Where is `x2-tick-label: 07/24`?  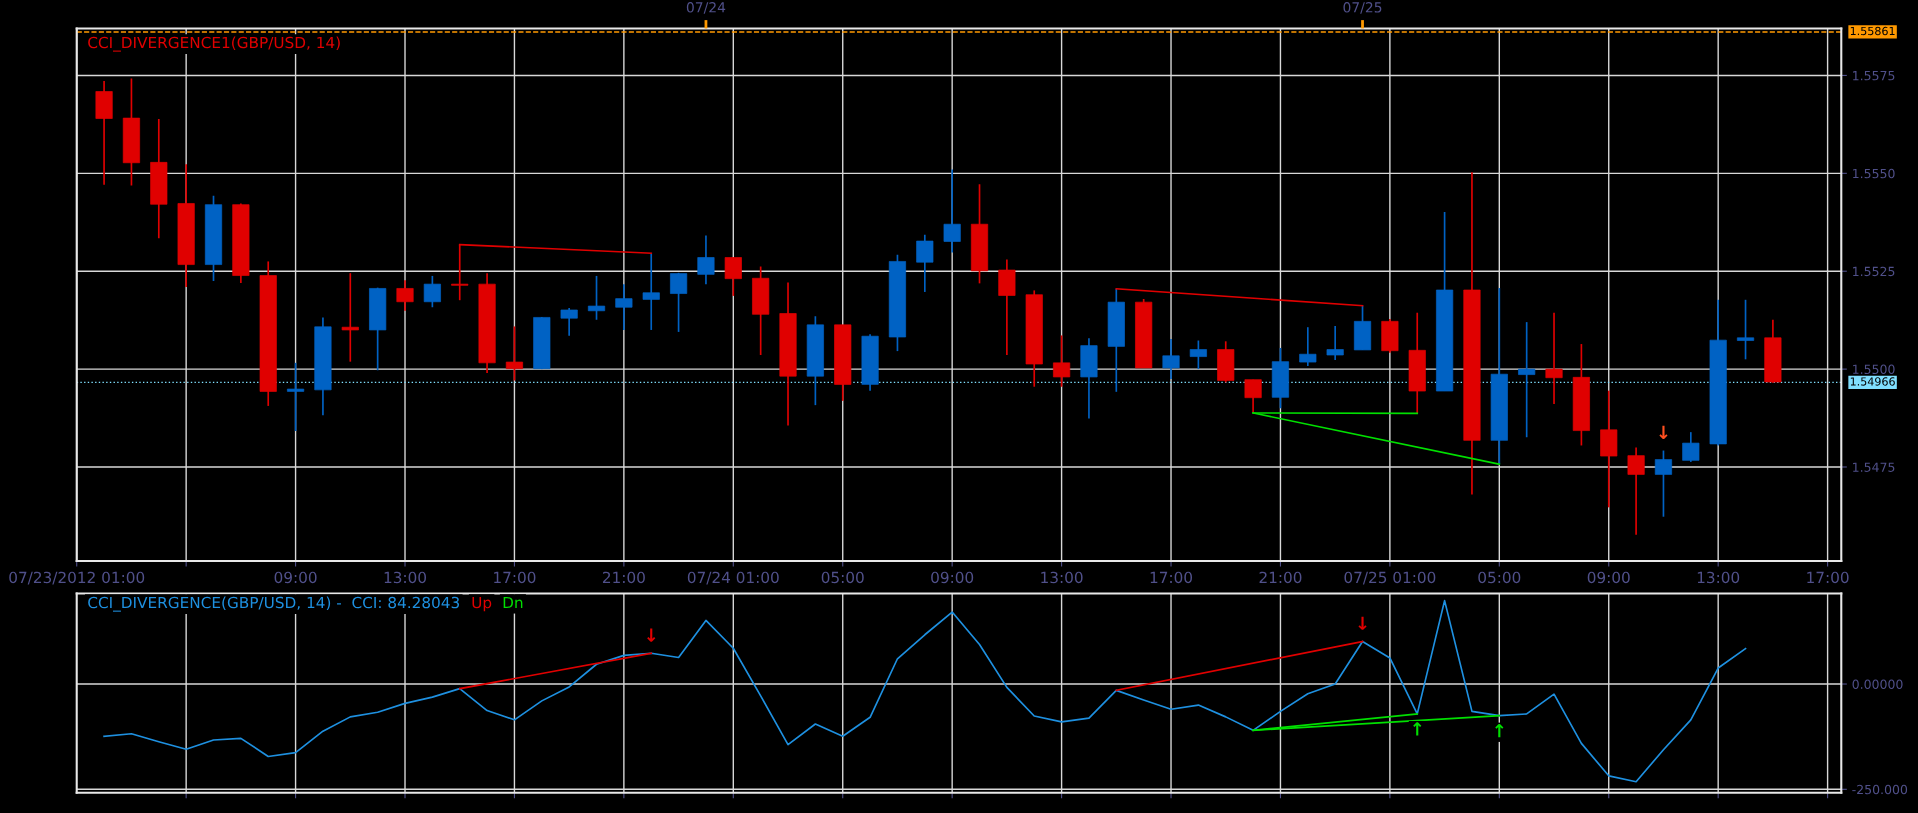 x2-tick-label: 07/24 is located at coordinates (706, 8).